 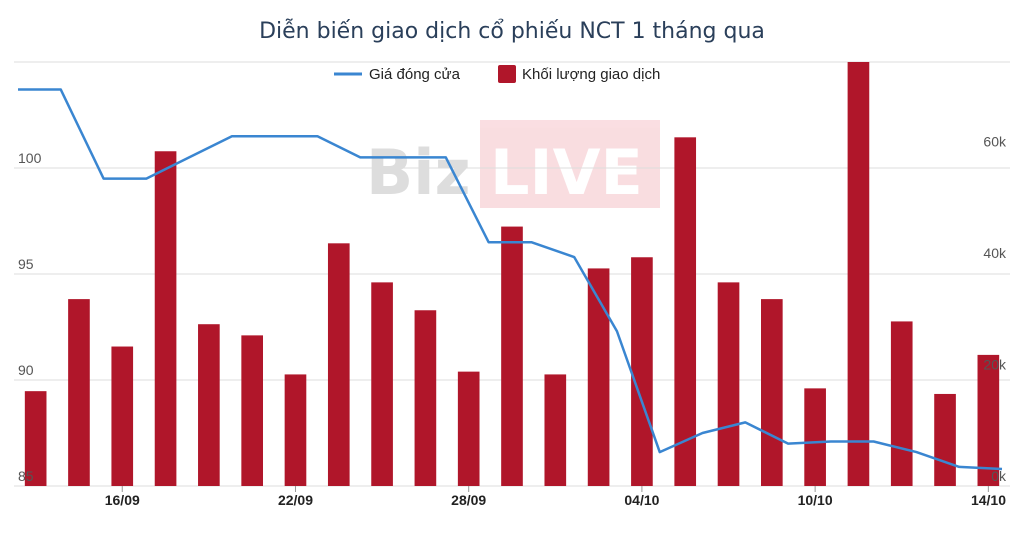 I want to click on y-right-tick-label: 0k, so click(x=999, y=476).